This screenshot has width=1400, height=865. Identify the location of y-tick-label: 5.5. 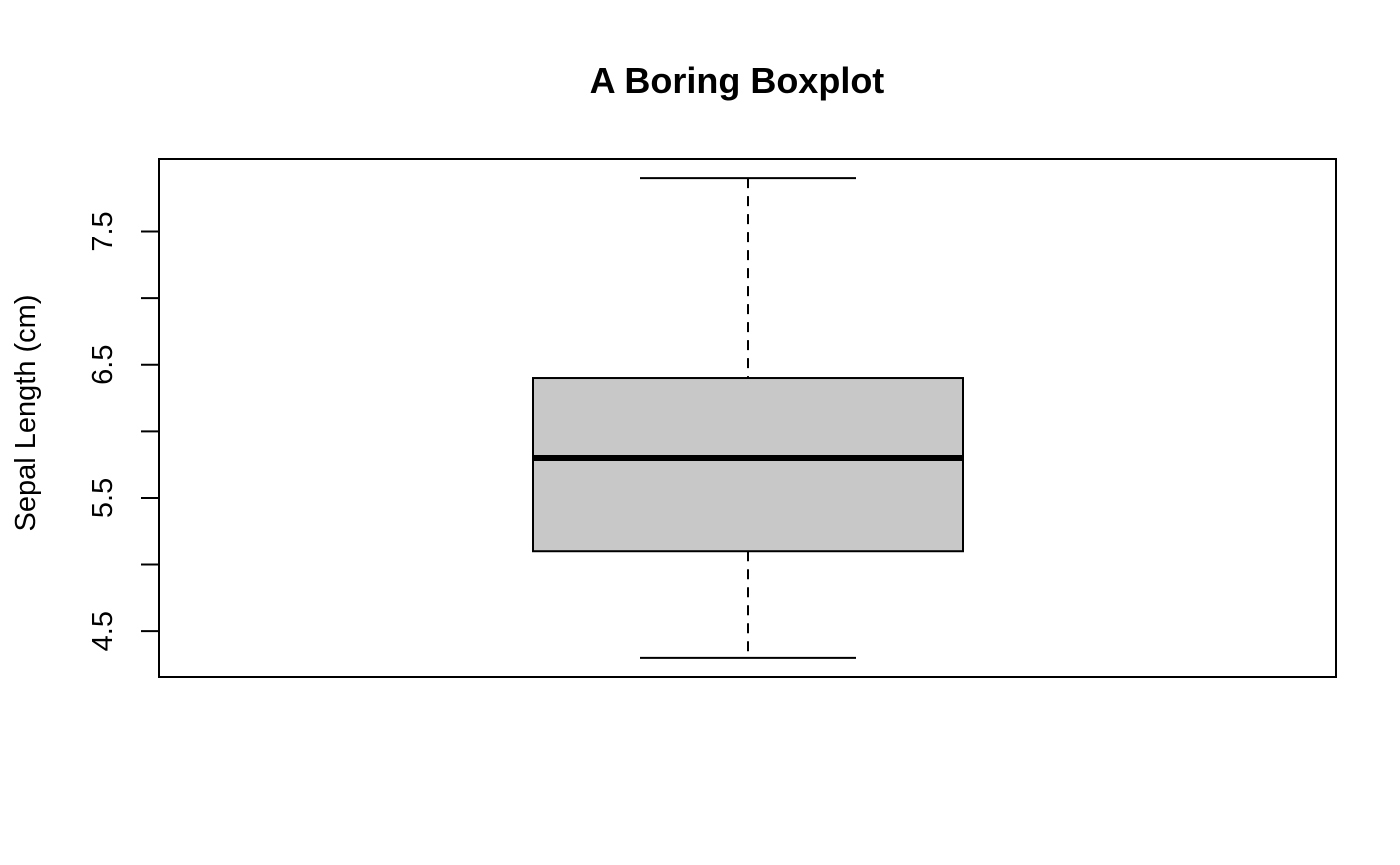
(103, 498).